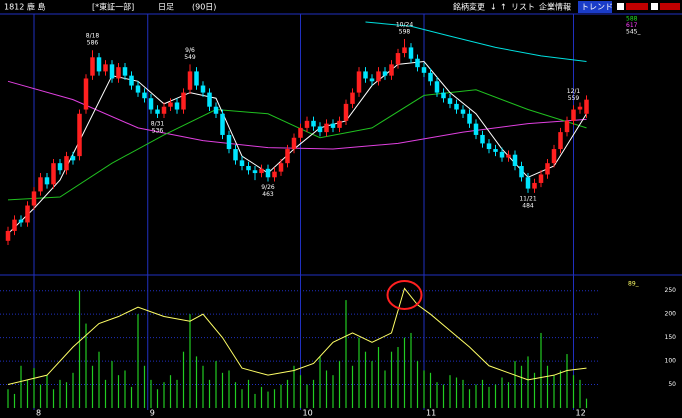 The height and width of the screenshot is (418, 682). I want to click on legend-value: 588, so click(632, 19).